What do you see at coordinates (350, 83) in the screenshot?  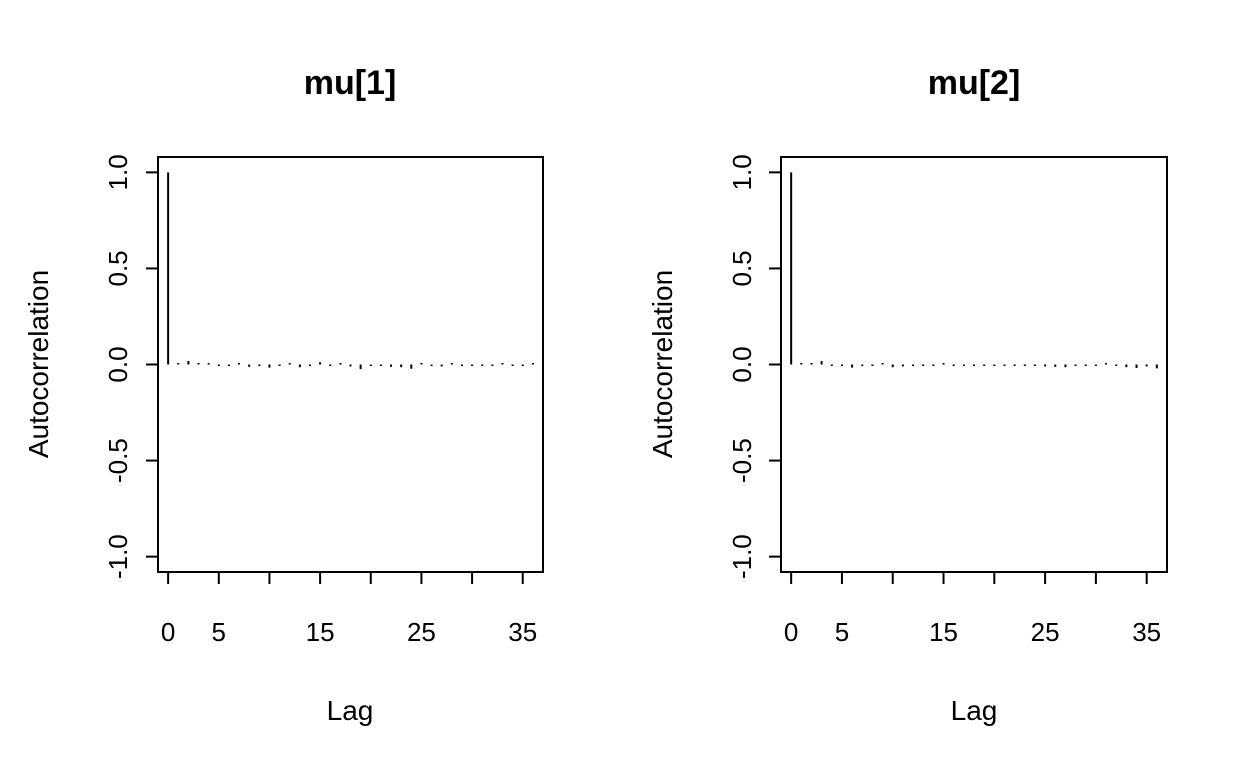 I see `chart-title: mu[1]` at bounding box center [350, 83].